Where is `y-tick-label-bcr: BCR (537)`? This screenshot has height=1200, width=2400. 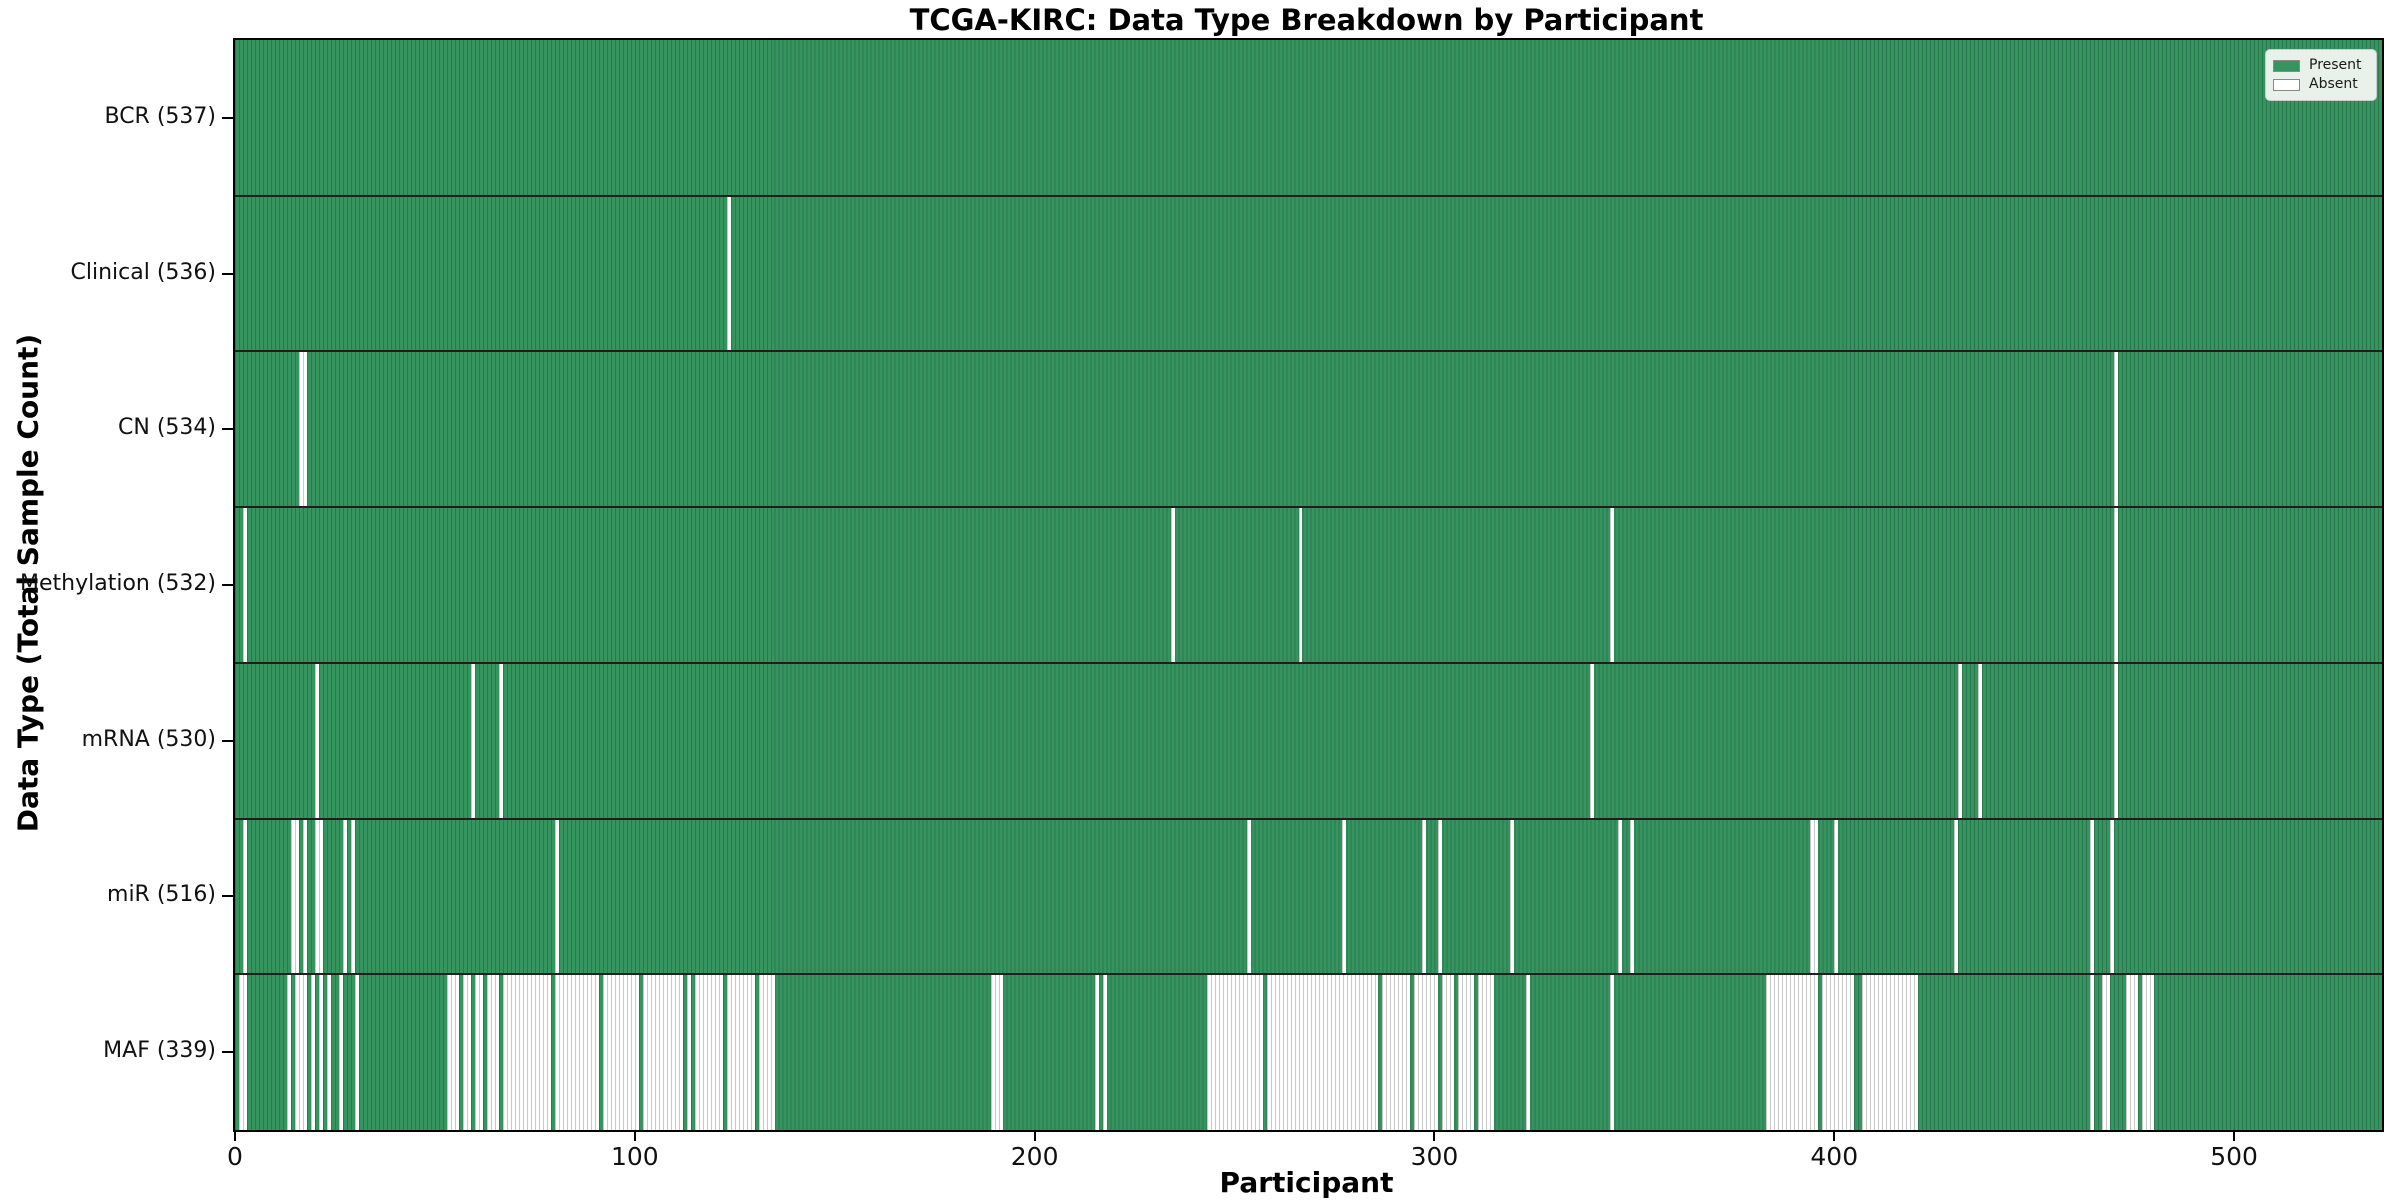 y-tick-label-bcr: BCR (537) is located at coordinates (160, 116).